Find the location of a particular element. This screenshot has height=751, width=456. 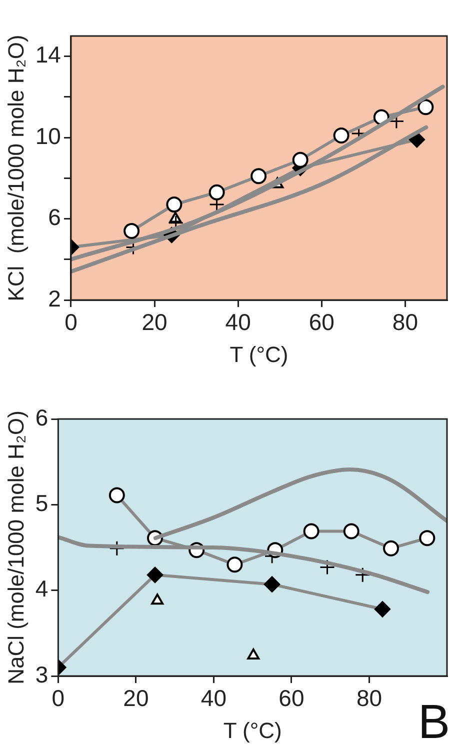

y-tick-label: 10 is located at coordinates (48, 135).